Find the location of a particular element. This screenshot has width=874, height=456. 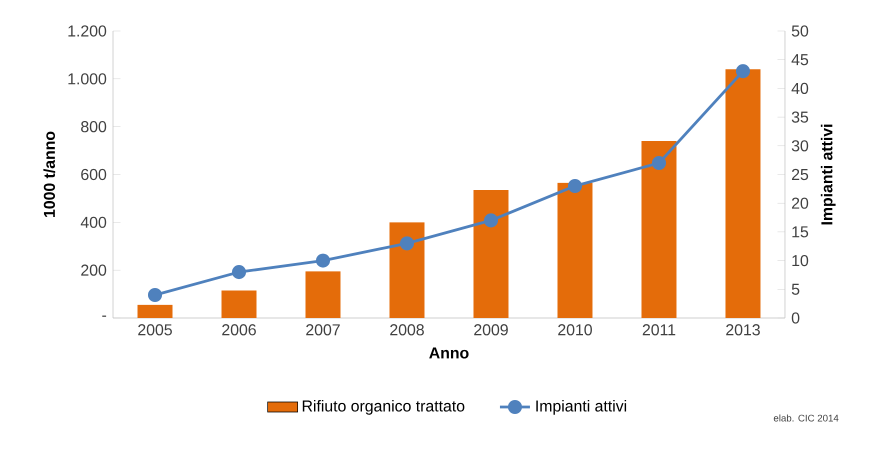

y-tick-label: 800 is located at coordinates (93, 126).